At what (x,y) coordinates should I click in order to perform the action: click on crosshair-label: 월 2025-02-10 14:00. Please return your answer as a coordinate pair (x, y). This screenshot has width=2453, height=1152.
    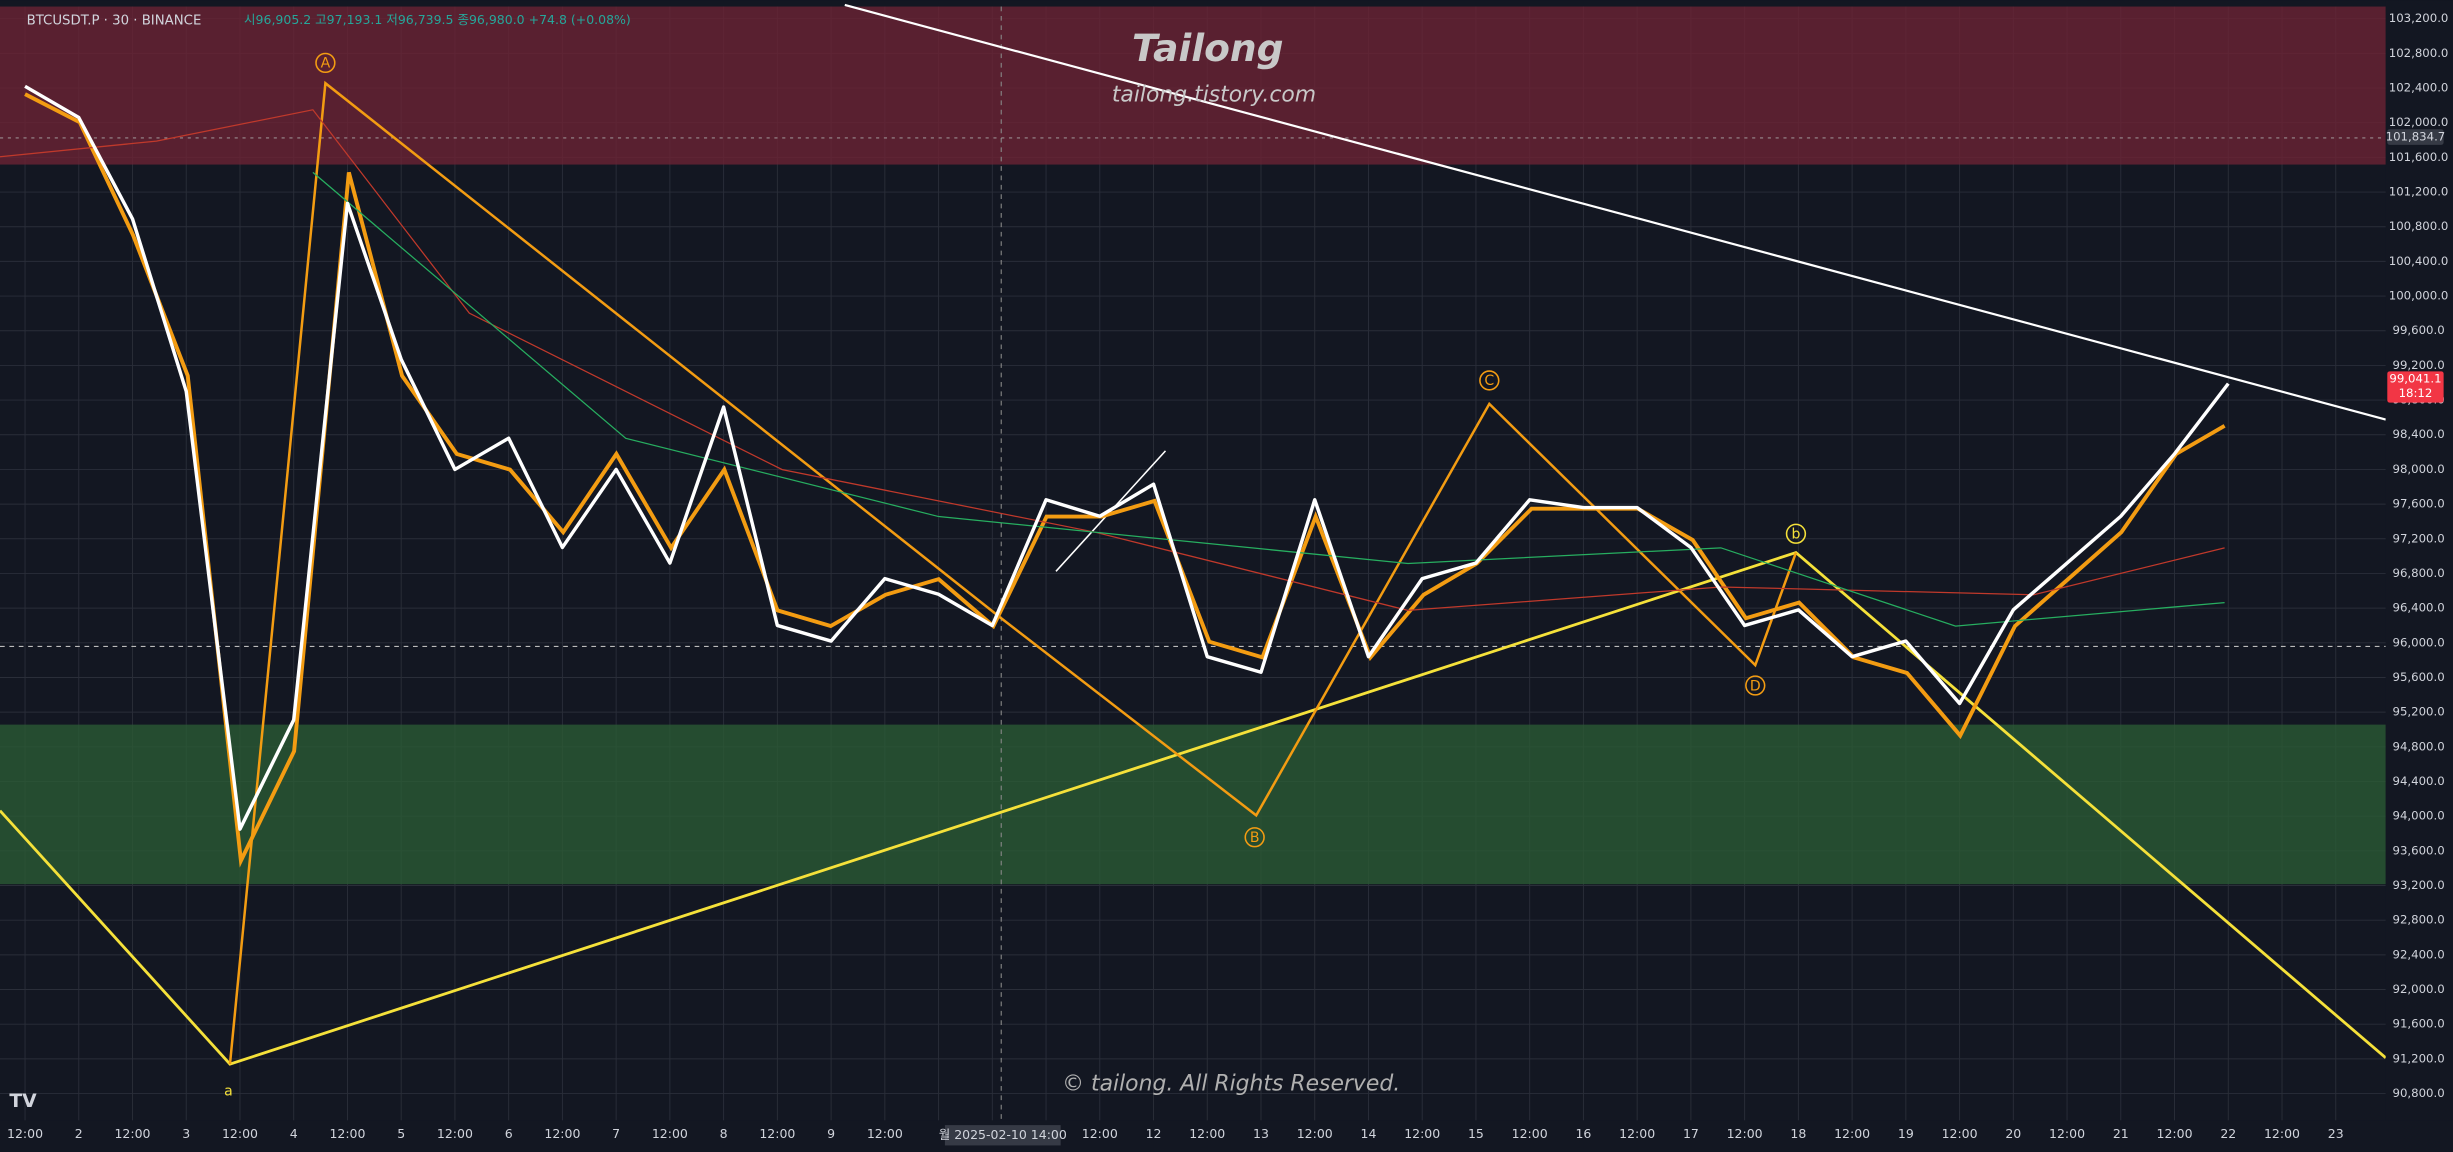
    Looking at the image, I should click on (1003, 1134).